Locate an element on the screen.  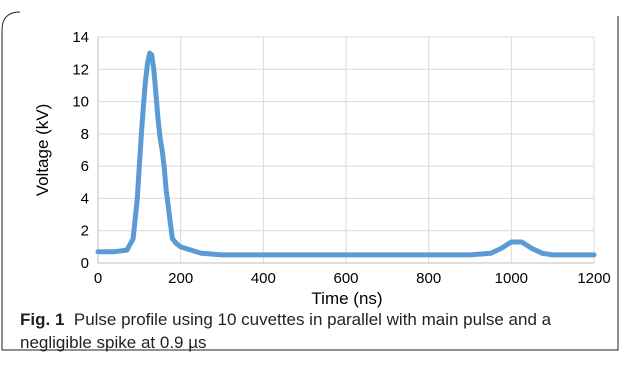
y-tick-label: 8 is located at coordinates (85, 134).